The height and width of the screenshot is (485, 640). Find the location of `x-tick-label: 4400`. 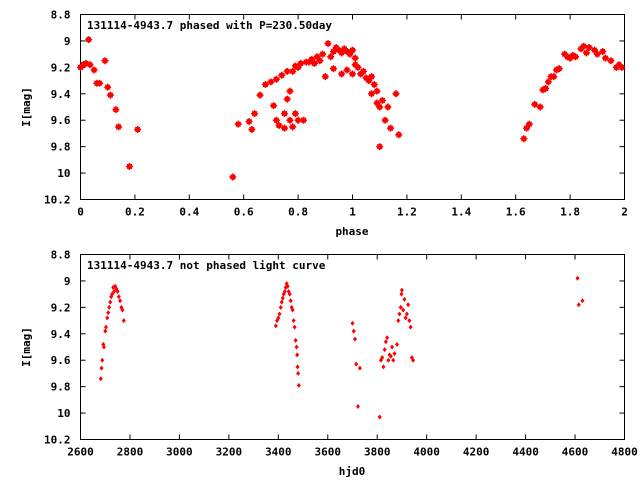

x-tick-label: 4400 is located at coordinates (525, 452).